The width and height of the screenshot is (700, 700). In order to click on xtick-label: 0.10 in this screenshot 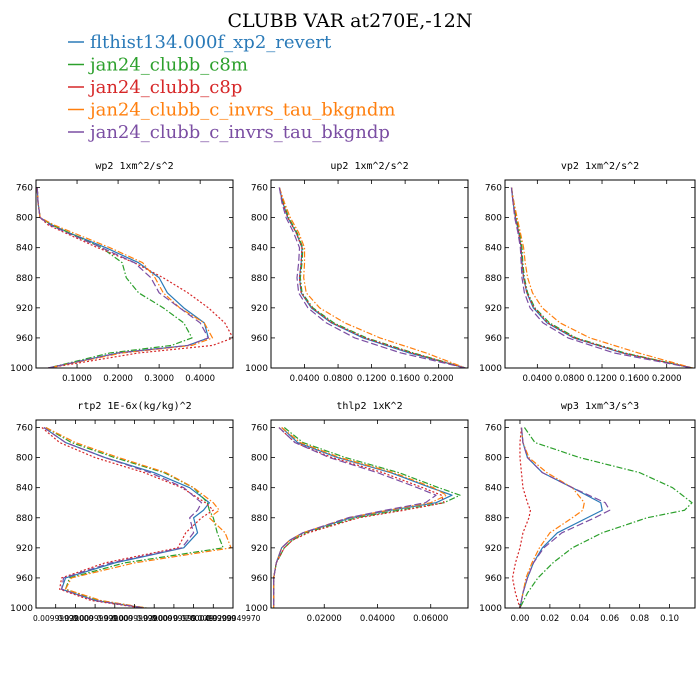, I will do `click(669, 619)`.